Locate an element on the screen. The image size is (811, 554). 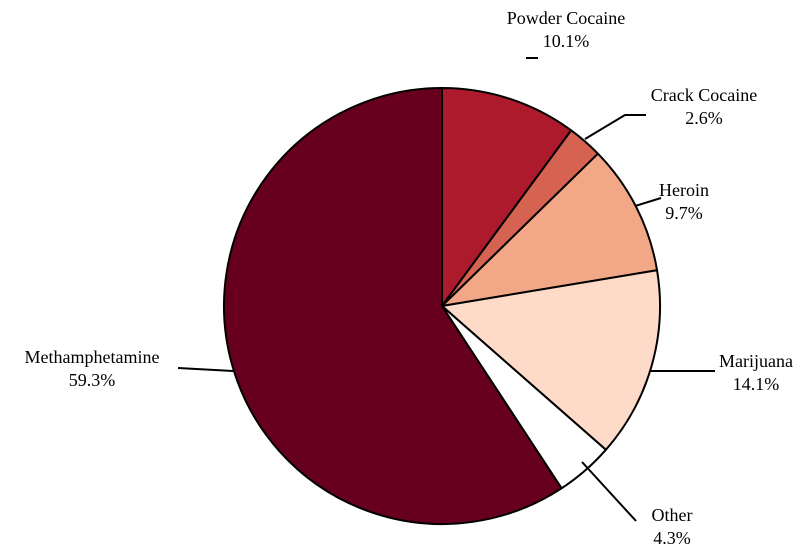
slice-value-other: 4.3% is located at coordinates (672, 538).